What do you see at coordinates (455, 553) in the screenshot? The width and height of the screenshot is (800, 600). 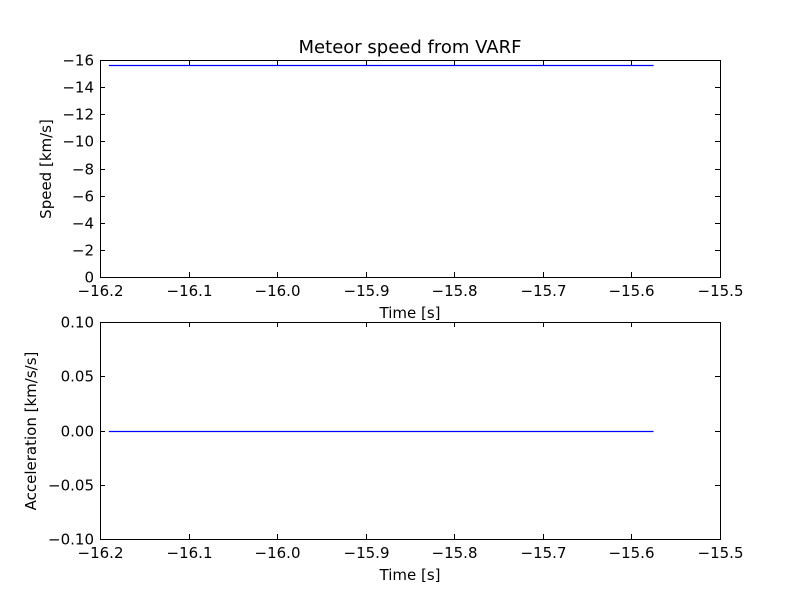 I see `acceleration-x-tick-label: −15.8` at bounding box center [455, 553].